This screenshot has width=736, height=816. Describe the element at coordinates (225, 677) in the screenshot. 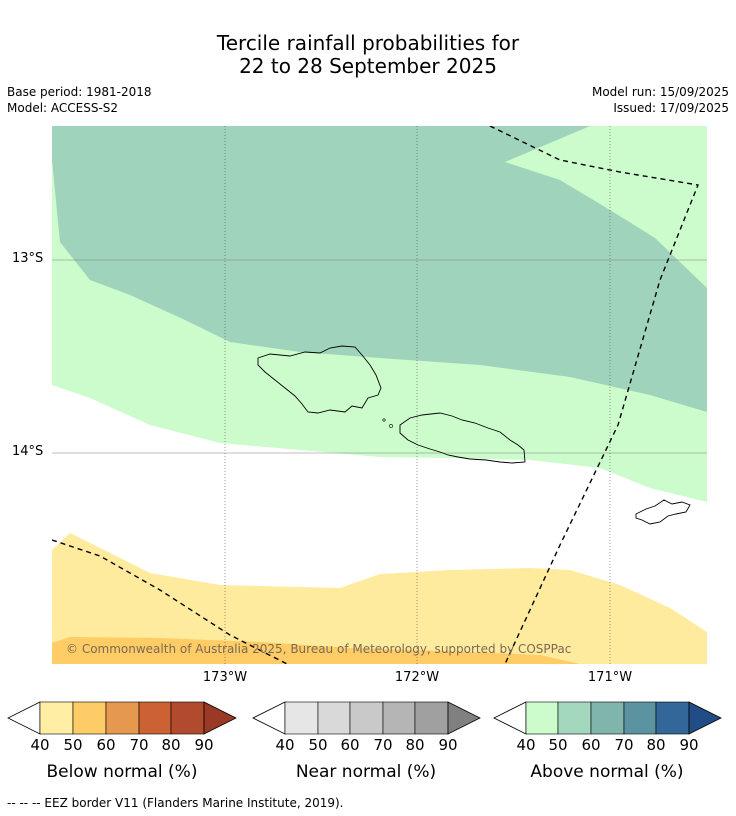

I see `lon-label: 173°W` at that location.